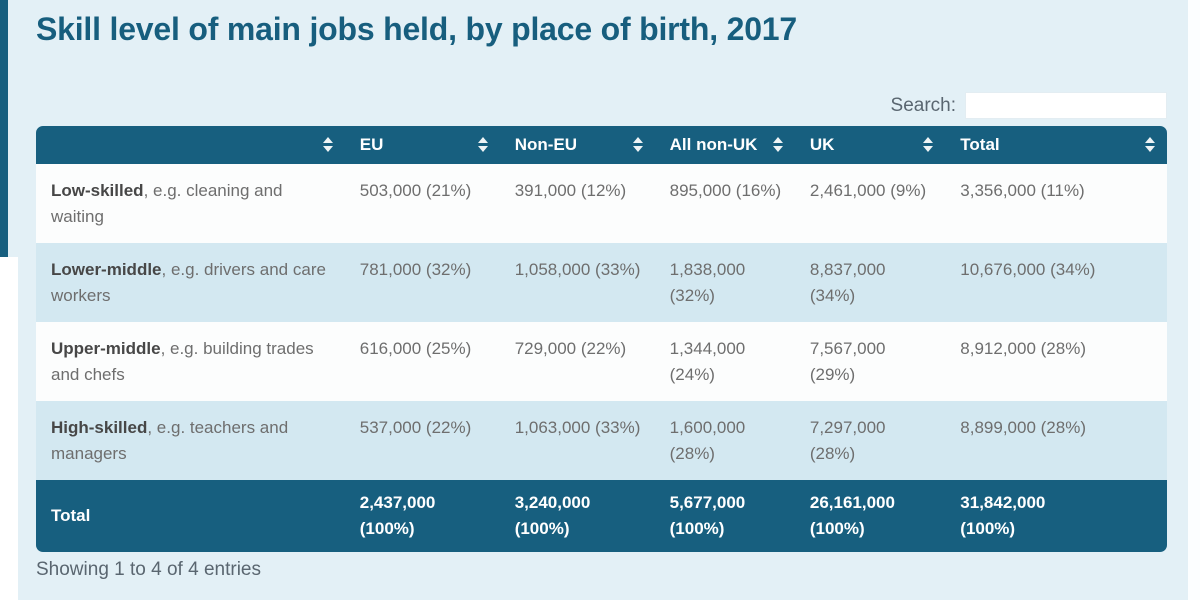 This screenshot has height=600, width=1200. Describe the element at coordinates (1056, 515) in the screenshot. I see `total-value-cell: 31,842,000 (100%)` at that location.